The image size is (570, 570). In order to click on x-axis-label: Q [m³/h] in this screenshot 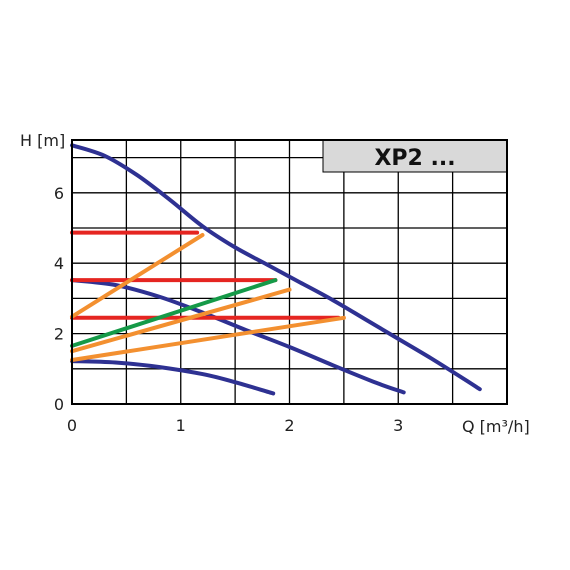, I will do `click(496, 426)`.